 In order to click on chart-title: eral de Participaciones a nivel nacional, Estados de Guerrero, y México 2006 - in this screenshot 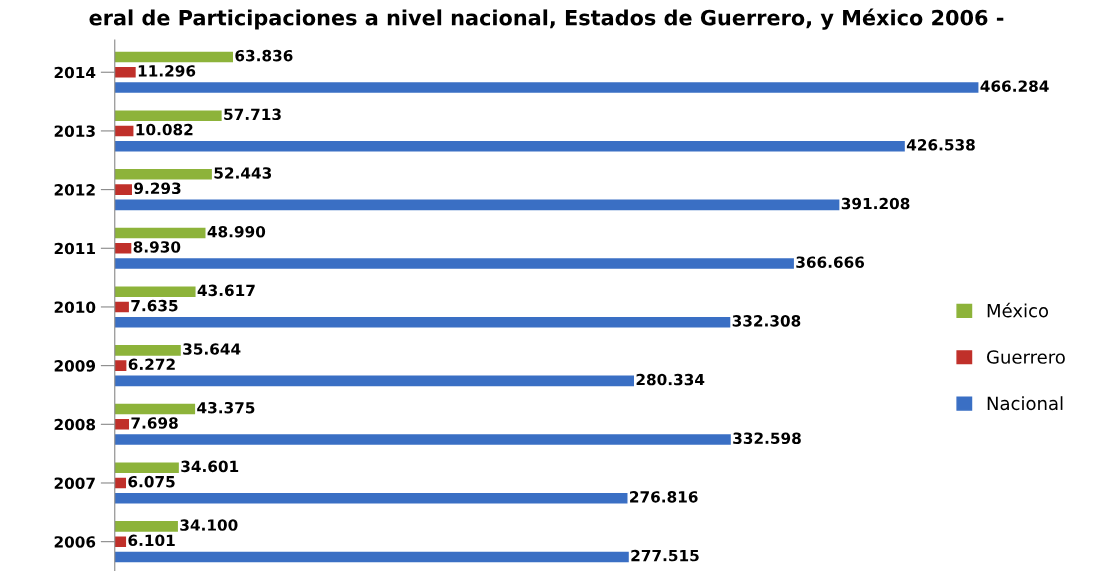, I will do `click(546, 19)`.